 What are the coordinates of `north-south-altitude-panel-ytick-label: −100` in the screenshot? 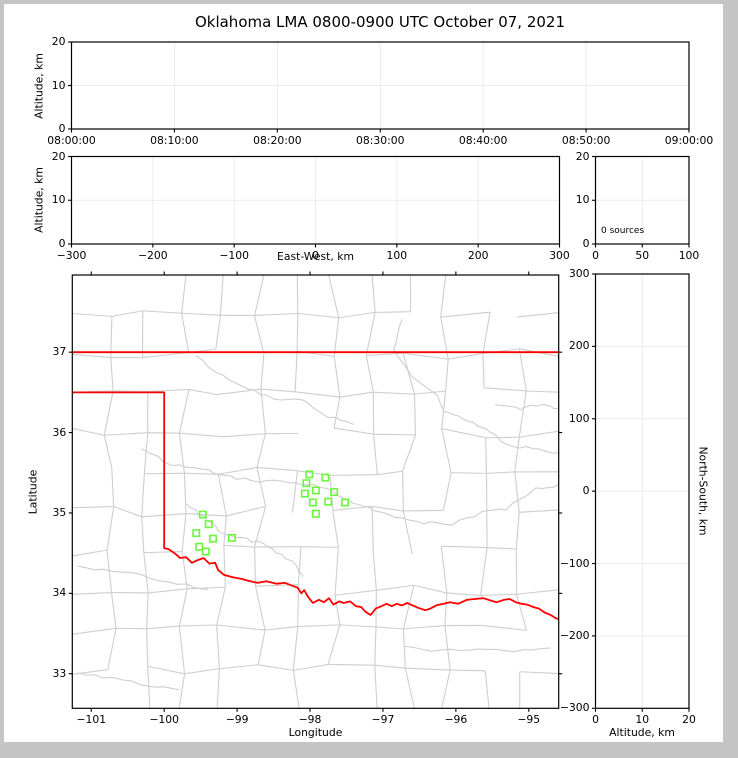 It's located at (574, 563).